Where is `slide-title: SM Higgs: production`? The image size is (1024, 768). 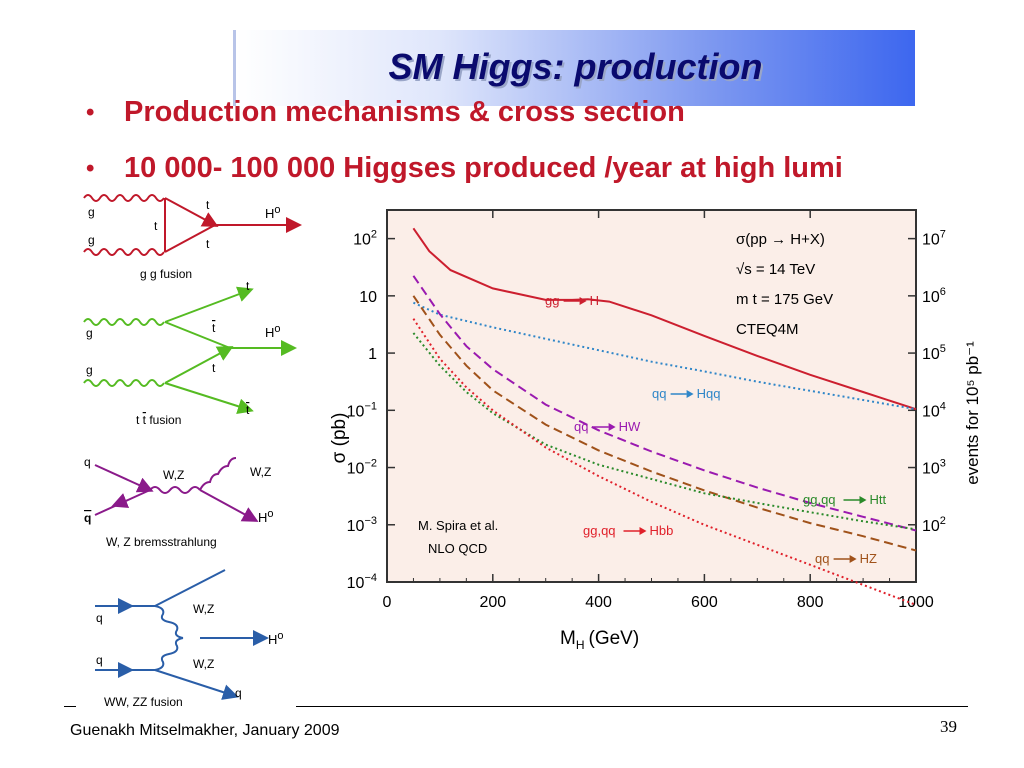 slide-title: SM Higgs: production is located at coordinates (575, 66).